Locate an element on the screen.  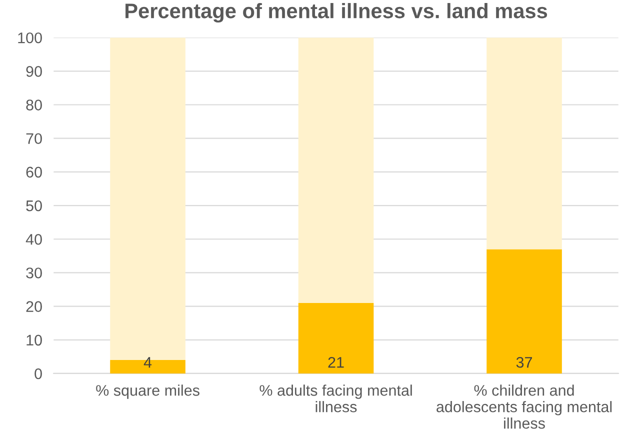
y-tick-label: 70 is located at coordinates (34, 138).